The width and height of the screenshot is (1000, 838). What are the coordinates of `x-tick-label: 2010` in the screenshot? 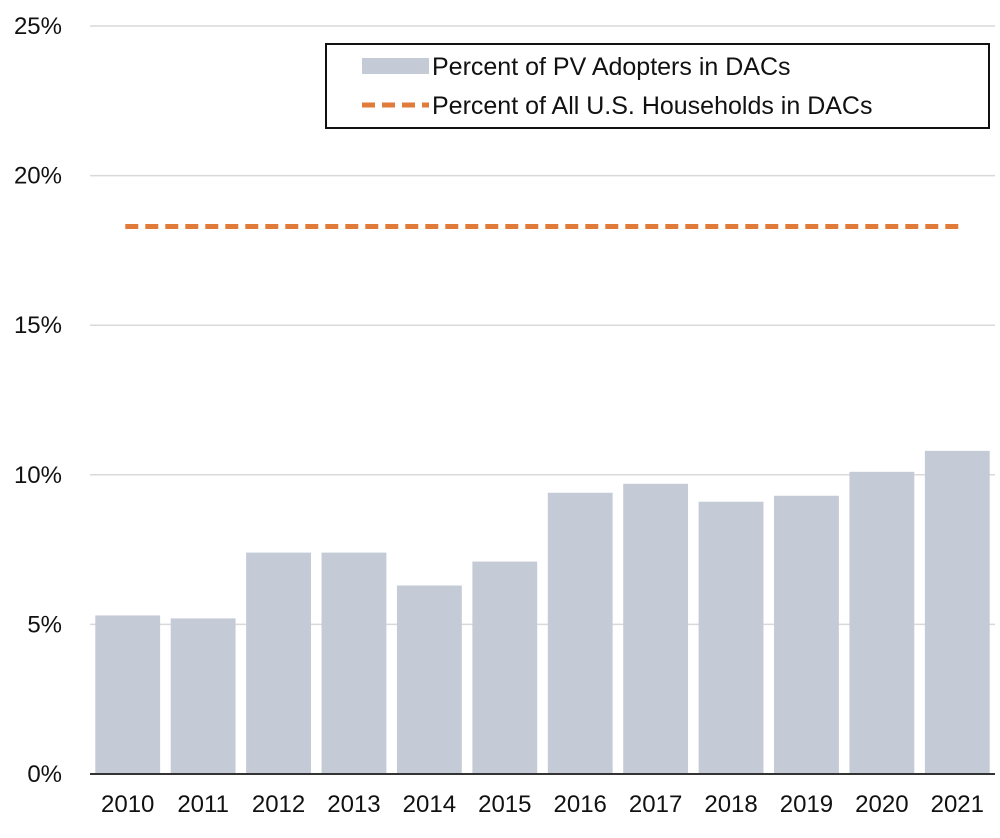 It's located at (127, 804).